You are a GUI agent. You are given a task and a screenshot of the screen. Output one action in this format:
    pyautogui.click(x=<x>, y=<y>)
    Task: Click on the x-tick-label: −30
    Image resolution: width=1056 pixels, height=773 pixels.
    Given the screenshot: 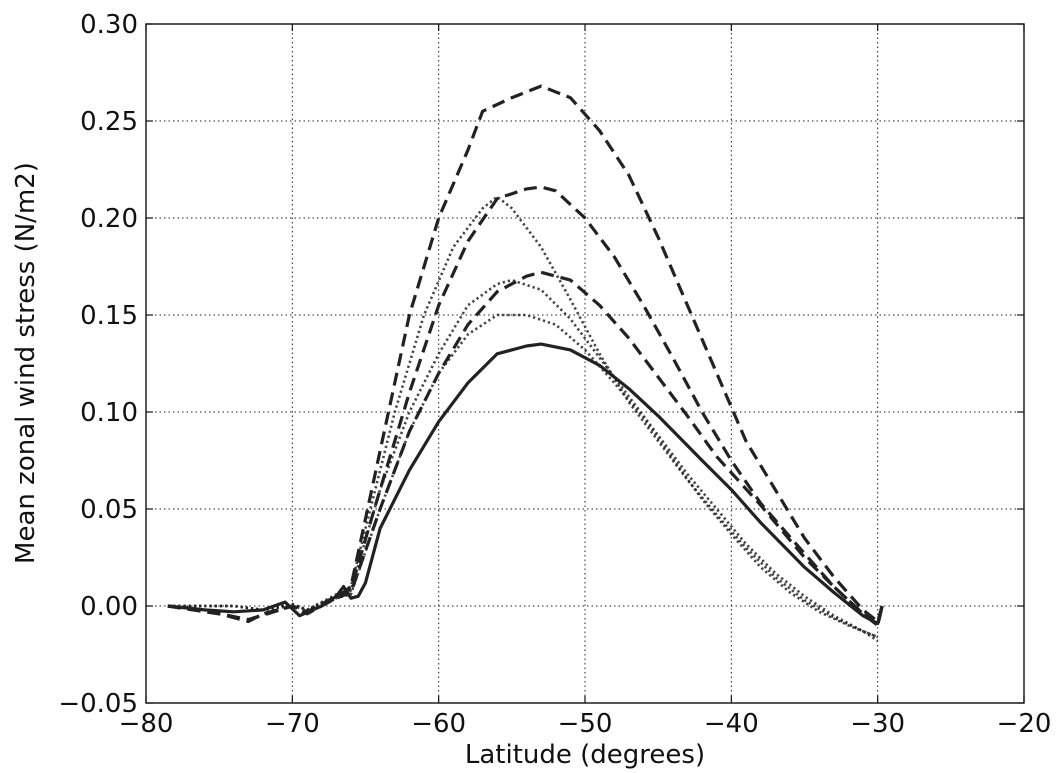 What is the action you would take?
    pyautogui.click(x=877, y=724)
    